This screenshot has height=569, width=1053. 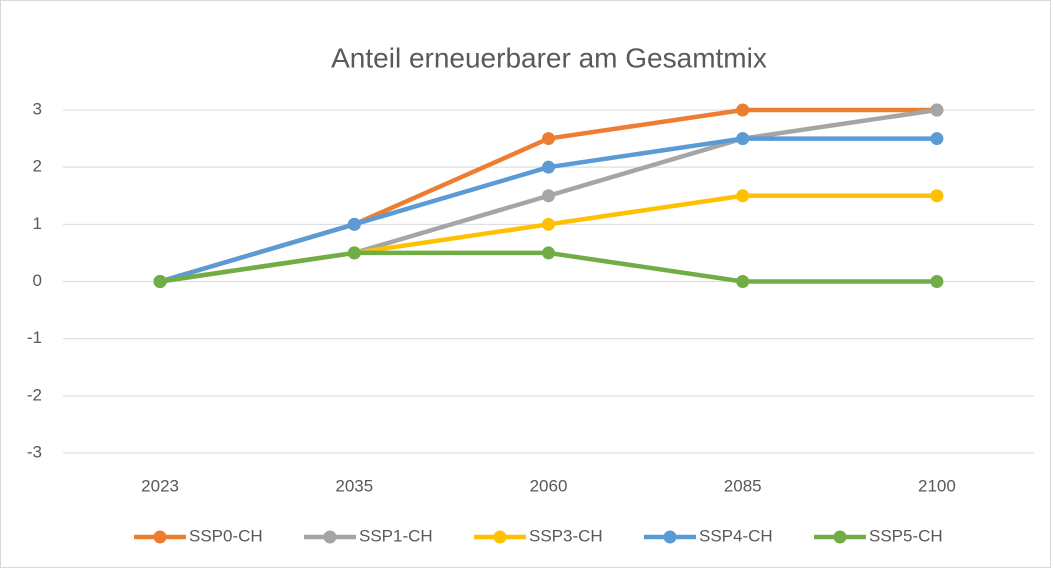 I want to click on series, so click(x=548, y=267).